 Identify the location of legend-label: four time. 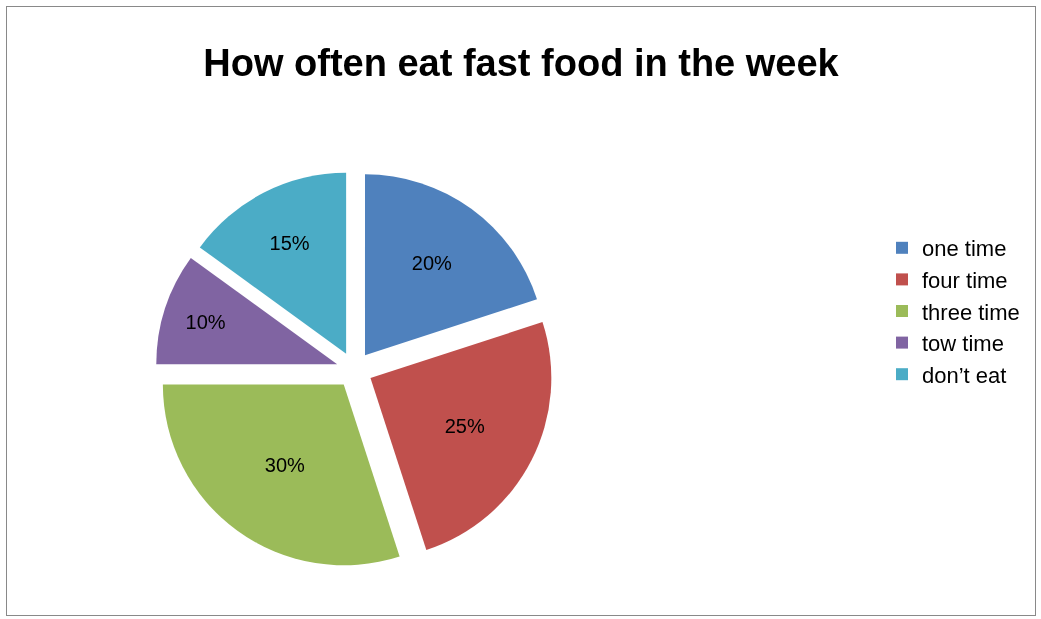
(965, 280).